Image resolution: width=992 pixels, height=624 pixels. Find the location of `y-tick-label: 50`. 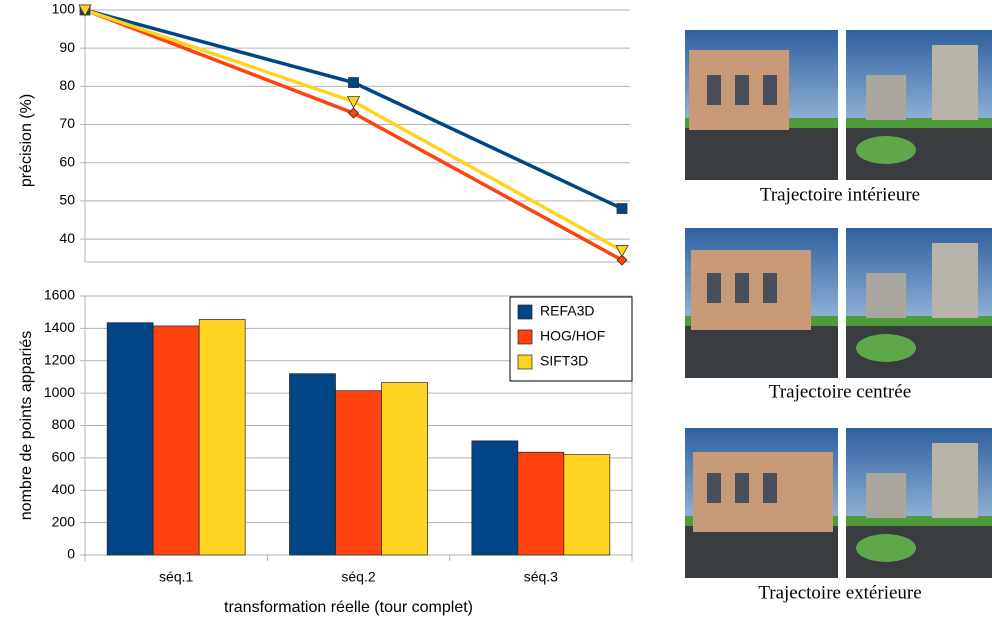

y-tick-label: 50 is located at coordinates (67, 200).